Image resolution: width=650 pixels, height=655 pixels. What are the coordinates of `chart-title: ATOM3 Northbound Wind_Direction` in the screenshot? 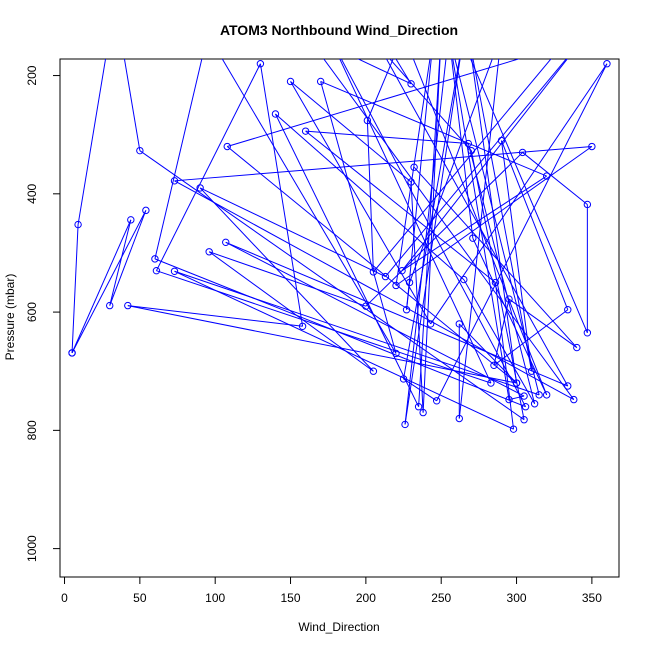 It's located at (339, 30).